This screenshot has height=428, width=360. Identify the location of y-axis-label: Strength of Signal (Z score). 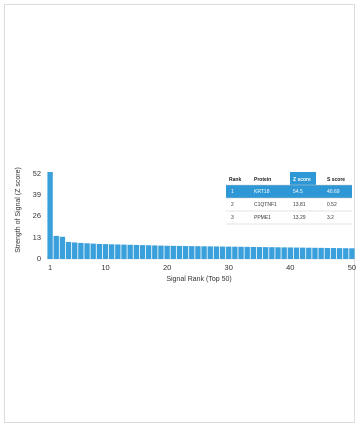
(18, 210).